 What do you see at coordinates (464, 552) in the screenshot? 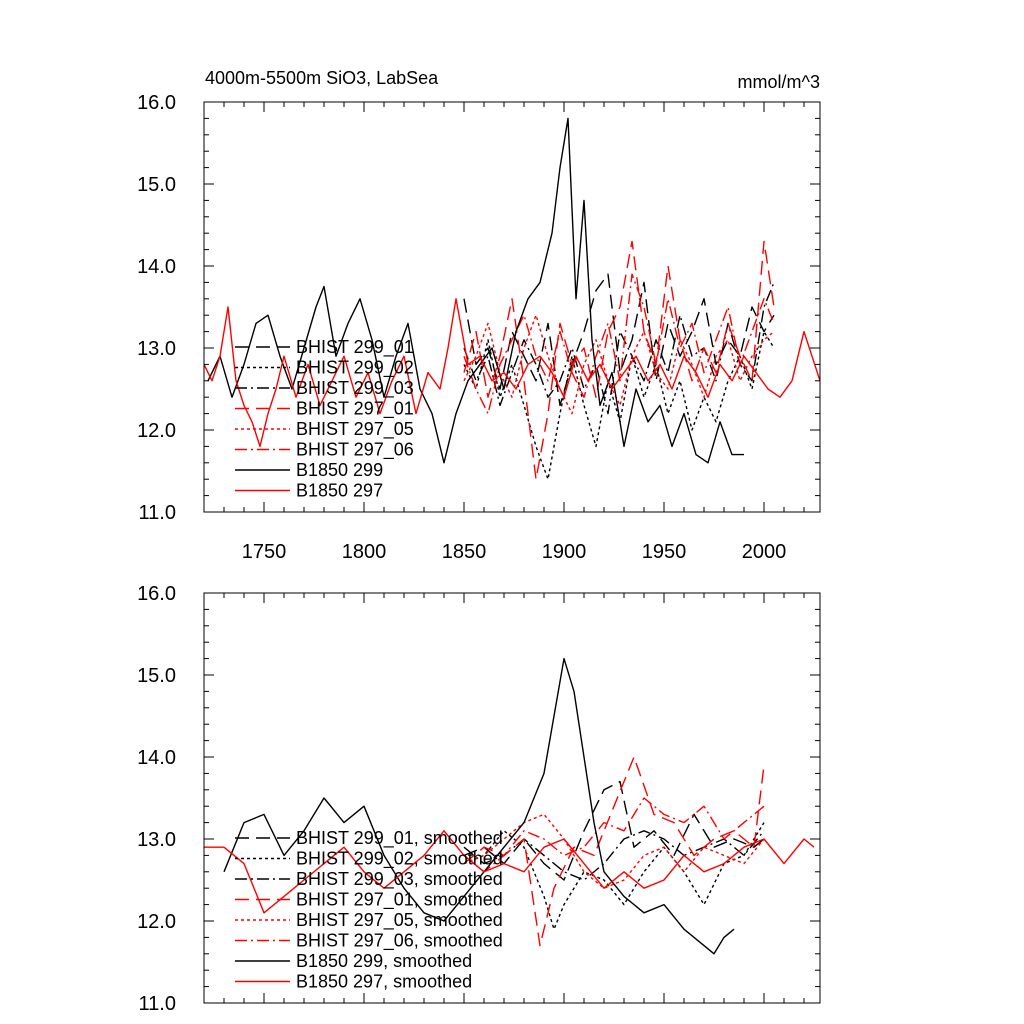
I see `x-tick-label: 1850` at bounding box center [464, 552].